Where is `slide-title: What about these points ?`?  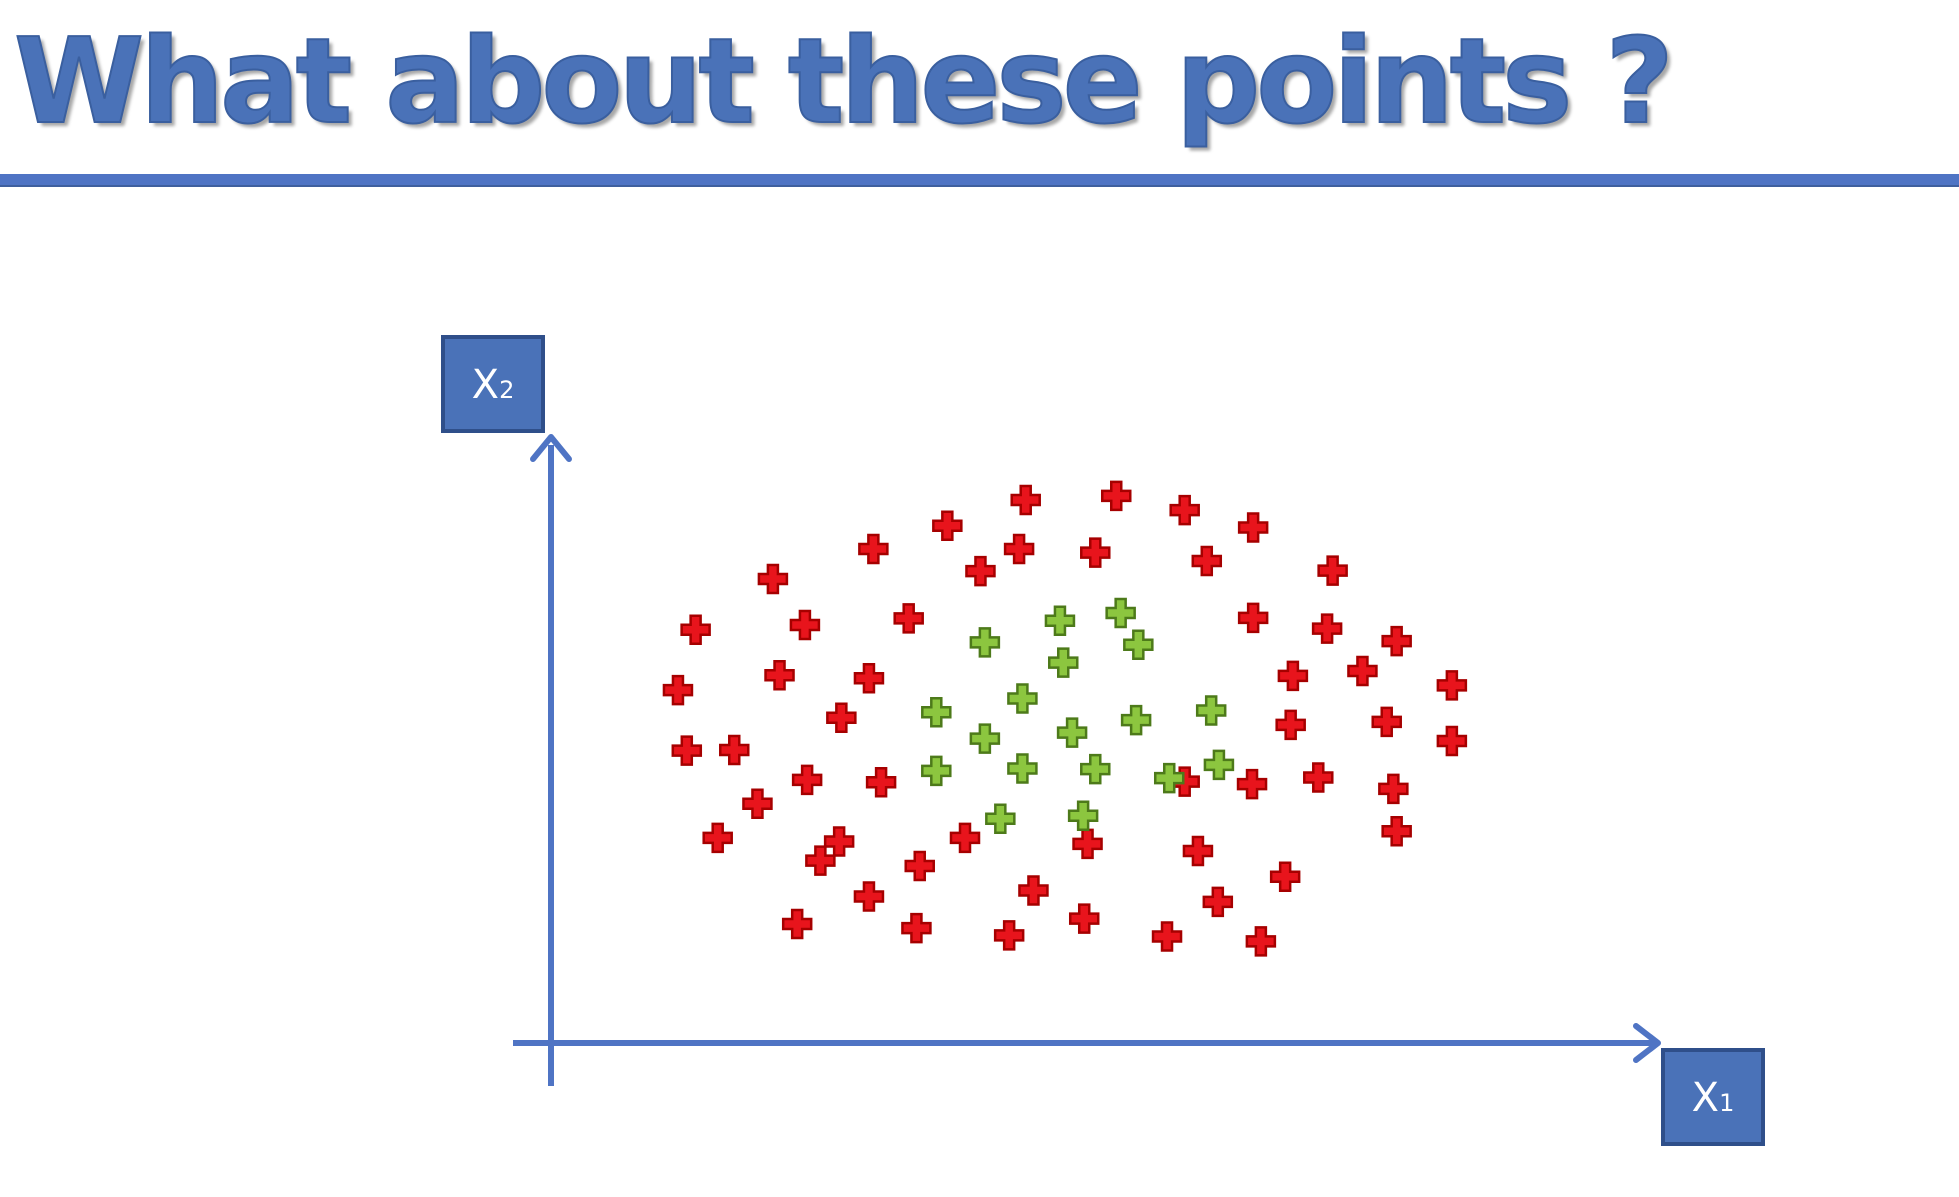
slide-title: What about these points ? is located at coordinates (844, 81).